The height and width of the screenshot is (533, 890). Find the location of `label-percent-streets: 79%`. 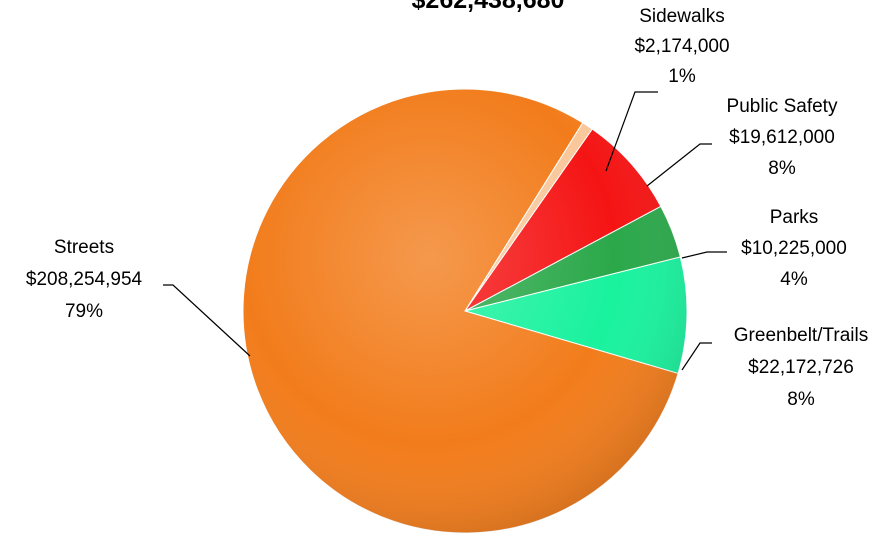

label-percent-streets: 79% is located at coordinates (84, 311).